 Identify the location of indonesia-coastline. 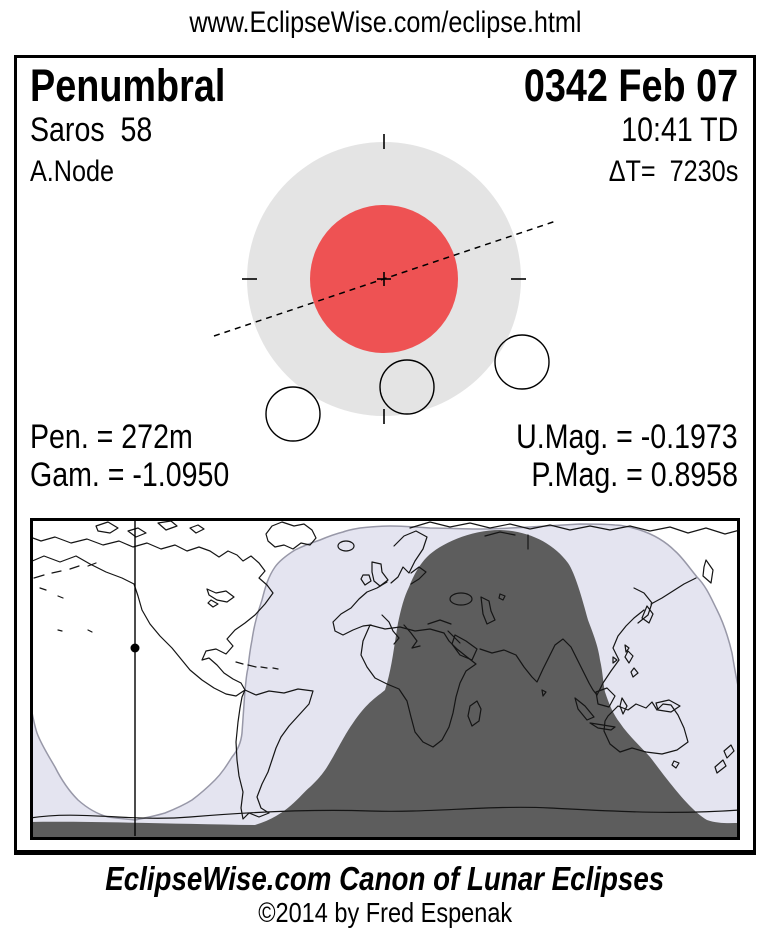
(627, 709).